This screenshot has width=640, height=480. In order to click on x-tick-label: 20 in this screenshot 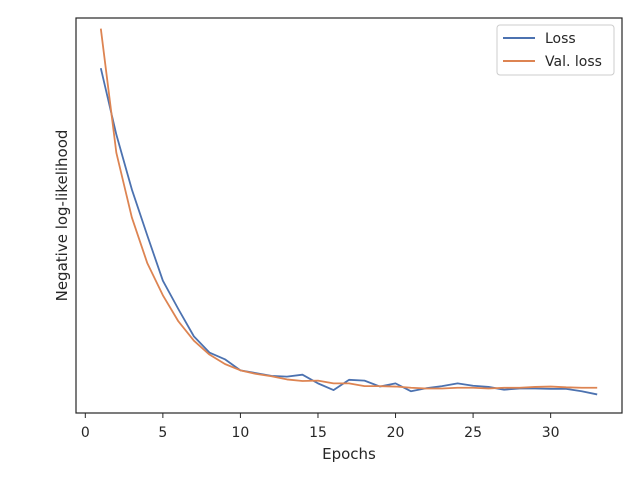, I will do `click(396, 433)`.